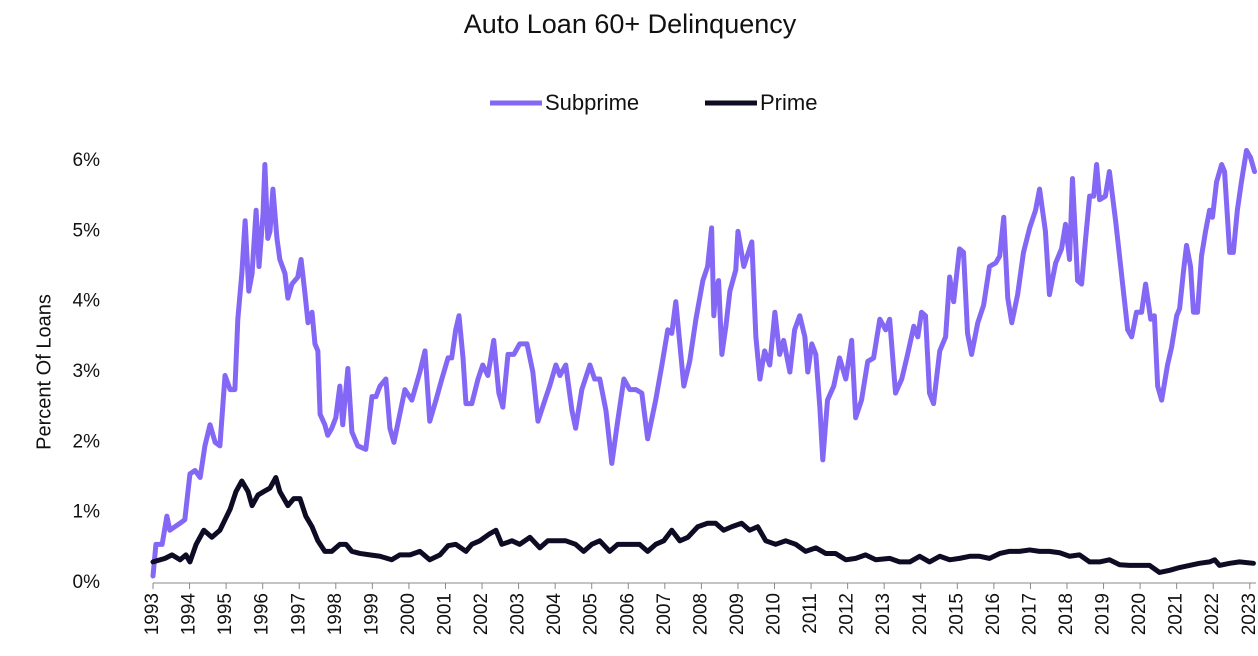 This screenshot has width=1258, height=656. What do you see at coordinates (444, 614) in the screenshot?
I see `x-tick-label: 2001` at bounding box center [444, 614].